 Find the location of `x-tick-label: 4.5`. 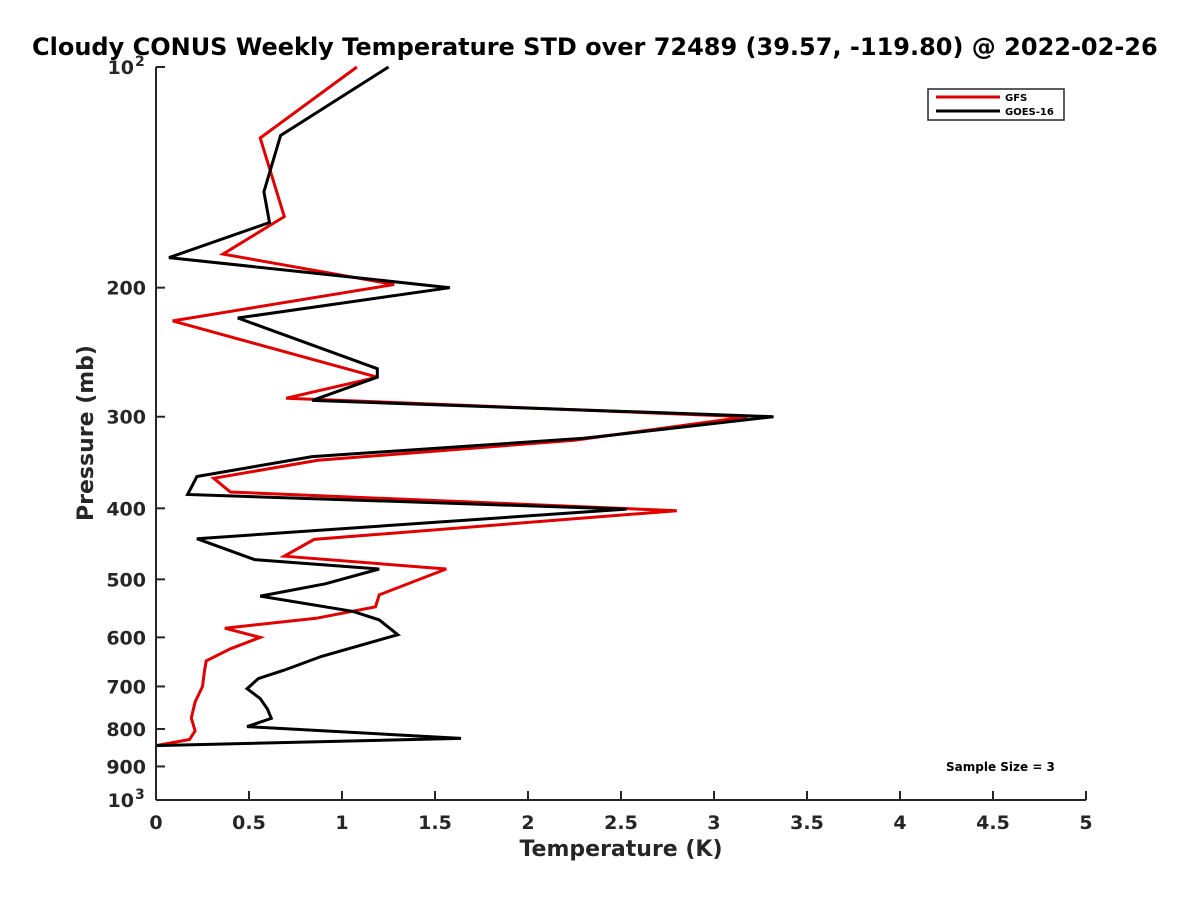

x-tick-label: 4.5 is located at coordinates (993, 823).